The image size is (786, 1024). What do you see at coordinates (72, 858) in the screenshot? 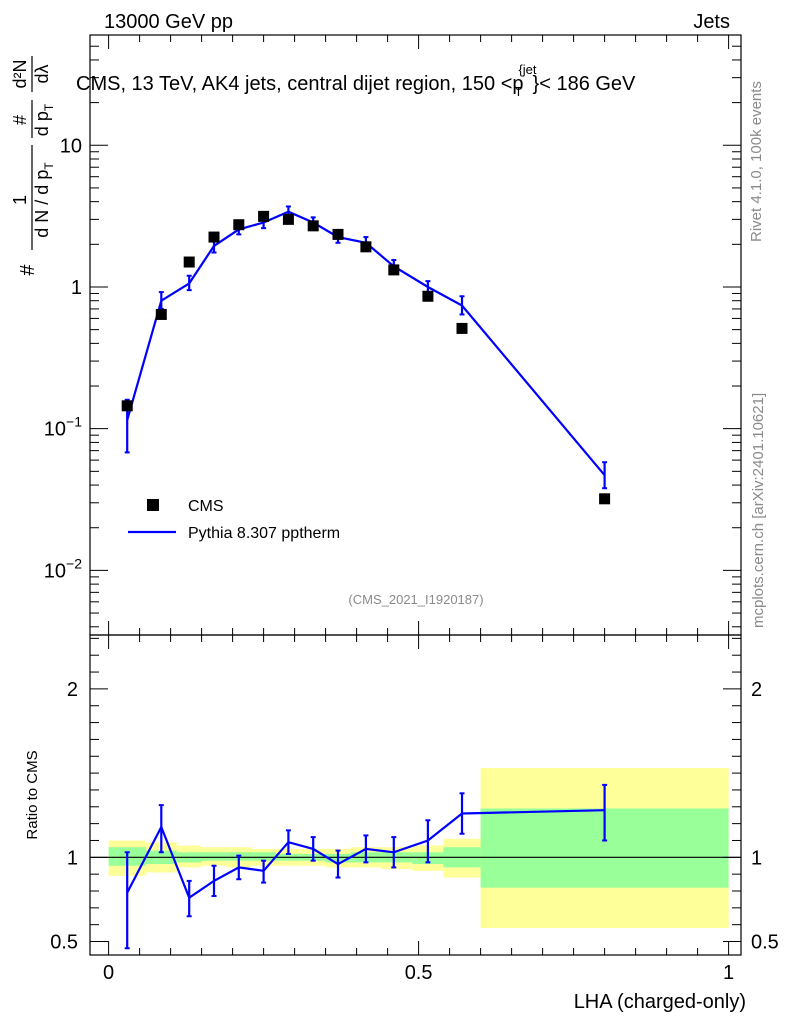
I see `ratio-y-tick-label-left: 1` at bounding box center [72, 858].